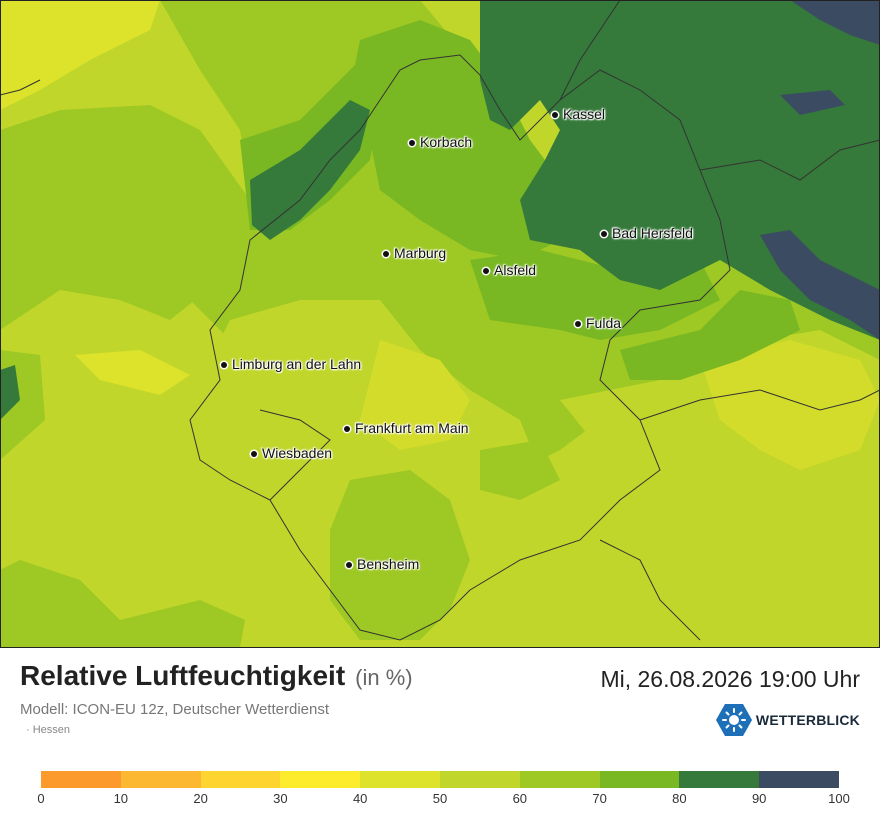 This screenshot has height=830, width=880. I want to click on legend-tick-label: 70, so click(599, 798).